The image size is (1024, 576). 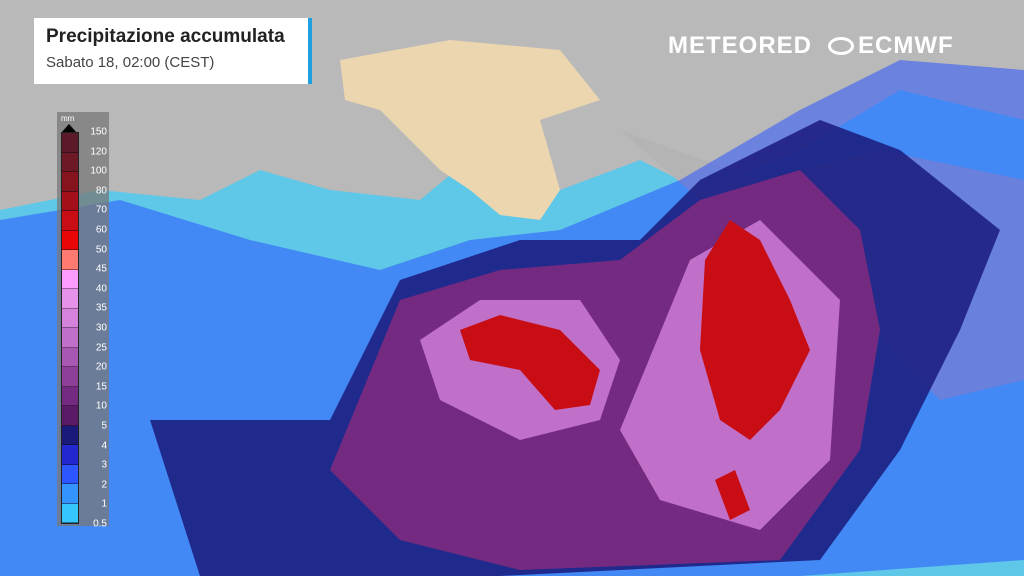 What do you see at coordinates (104, 465) in the screenshot?
I see `legend-label: 3` at bounding box center [104, 465].